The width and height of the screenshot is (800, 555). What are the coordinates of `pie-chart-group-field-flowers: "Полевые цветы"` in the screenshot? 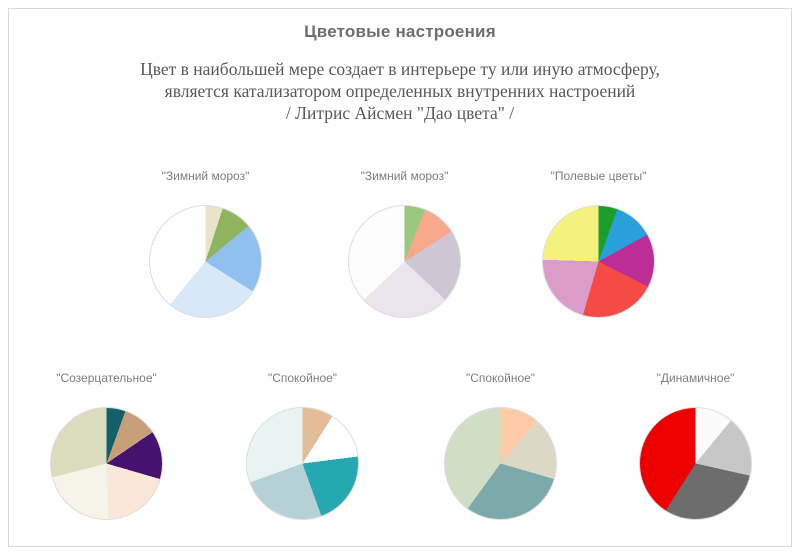 It's located at (598, 243).